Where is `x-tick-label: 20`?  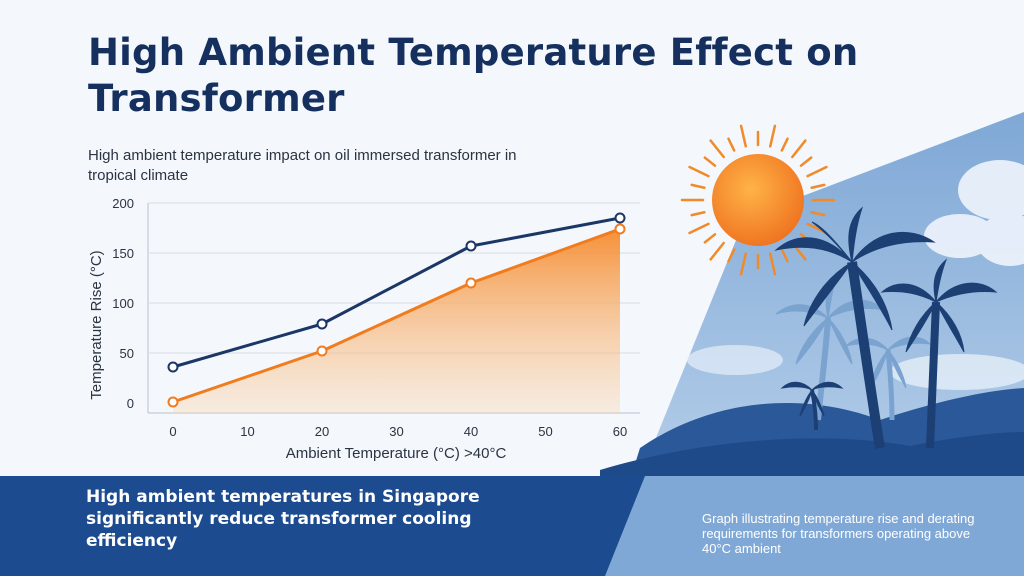 x-tick-label: 20 is located at coordinates (322, 431).